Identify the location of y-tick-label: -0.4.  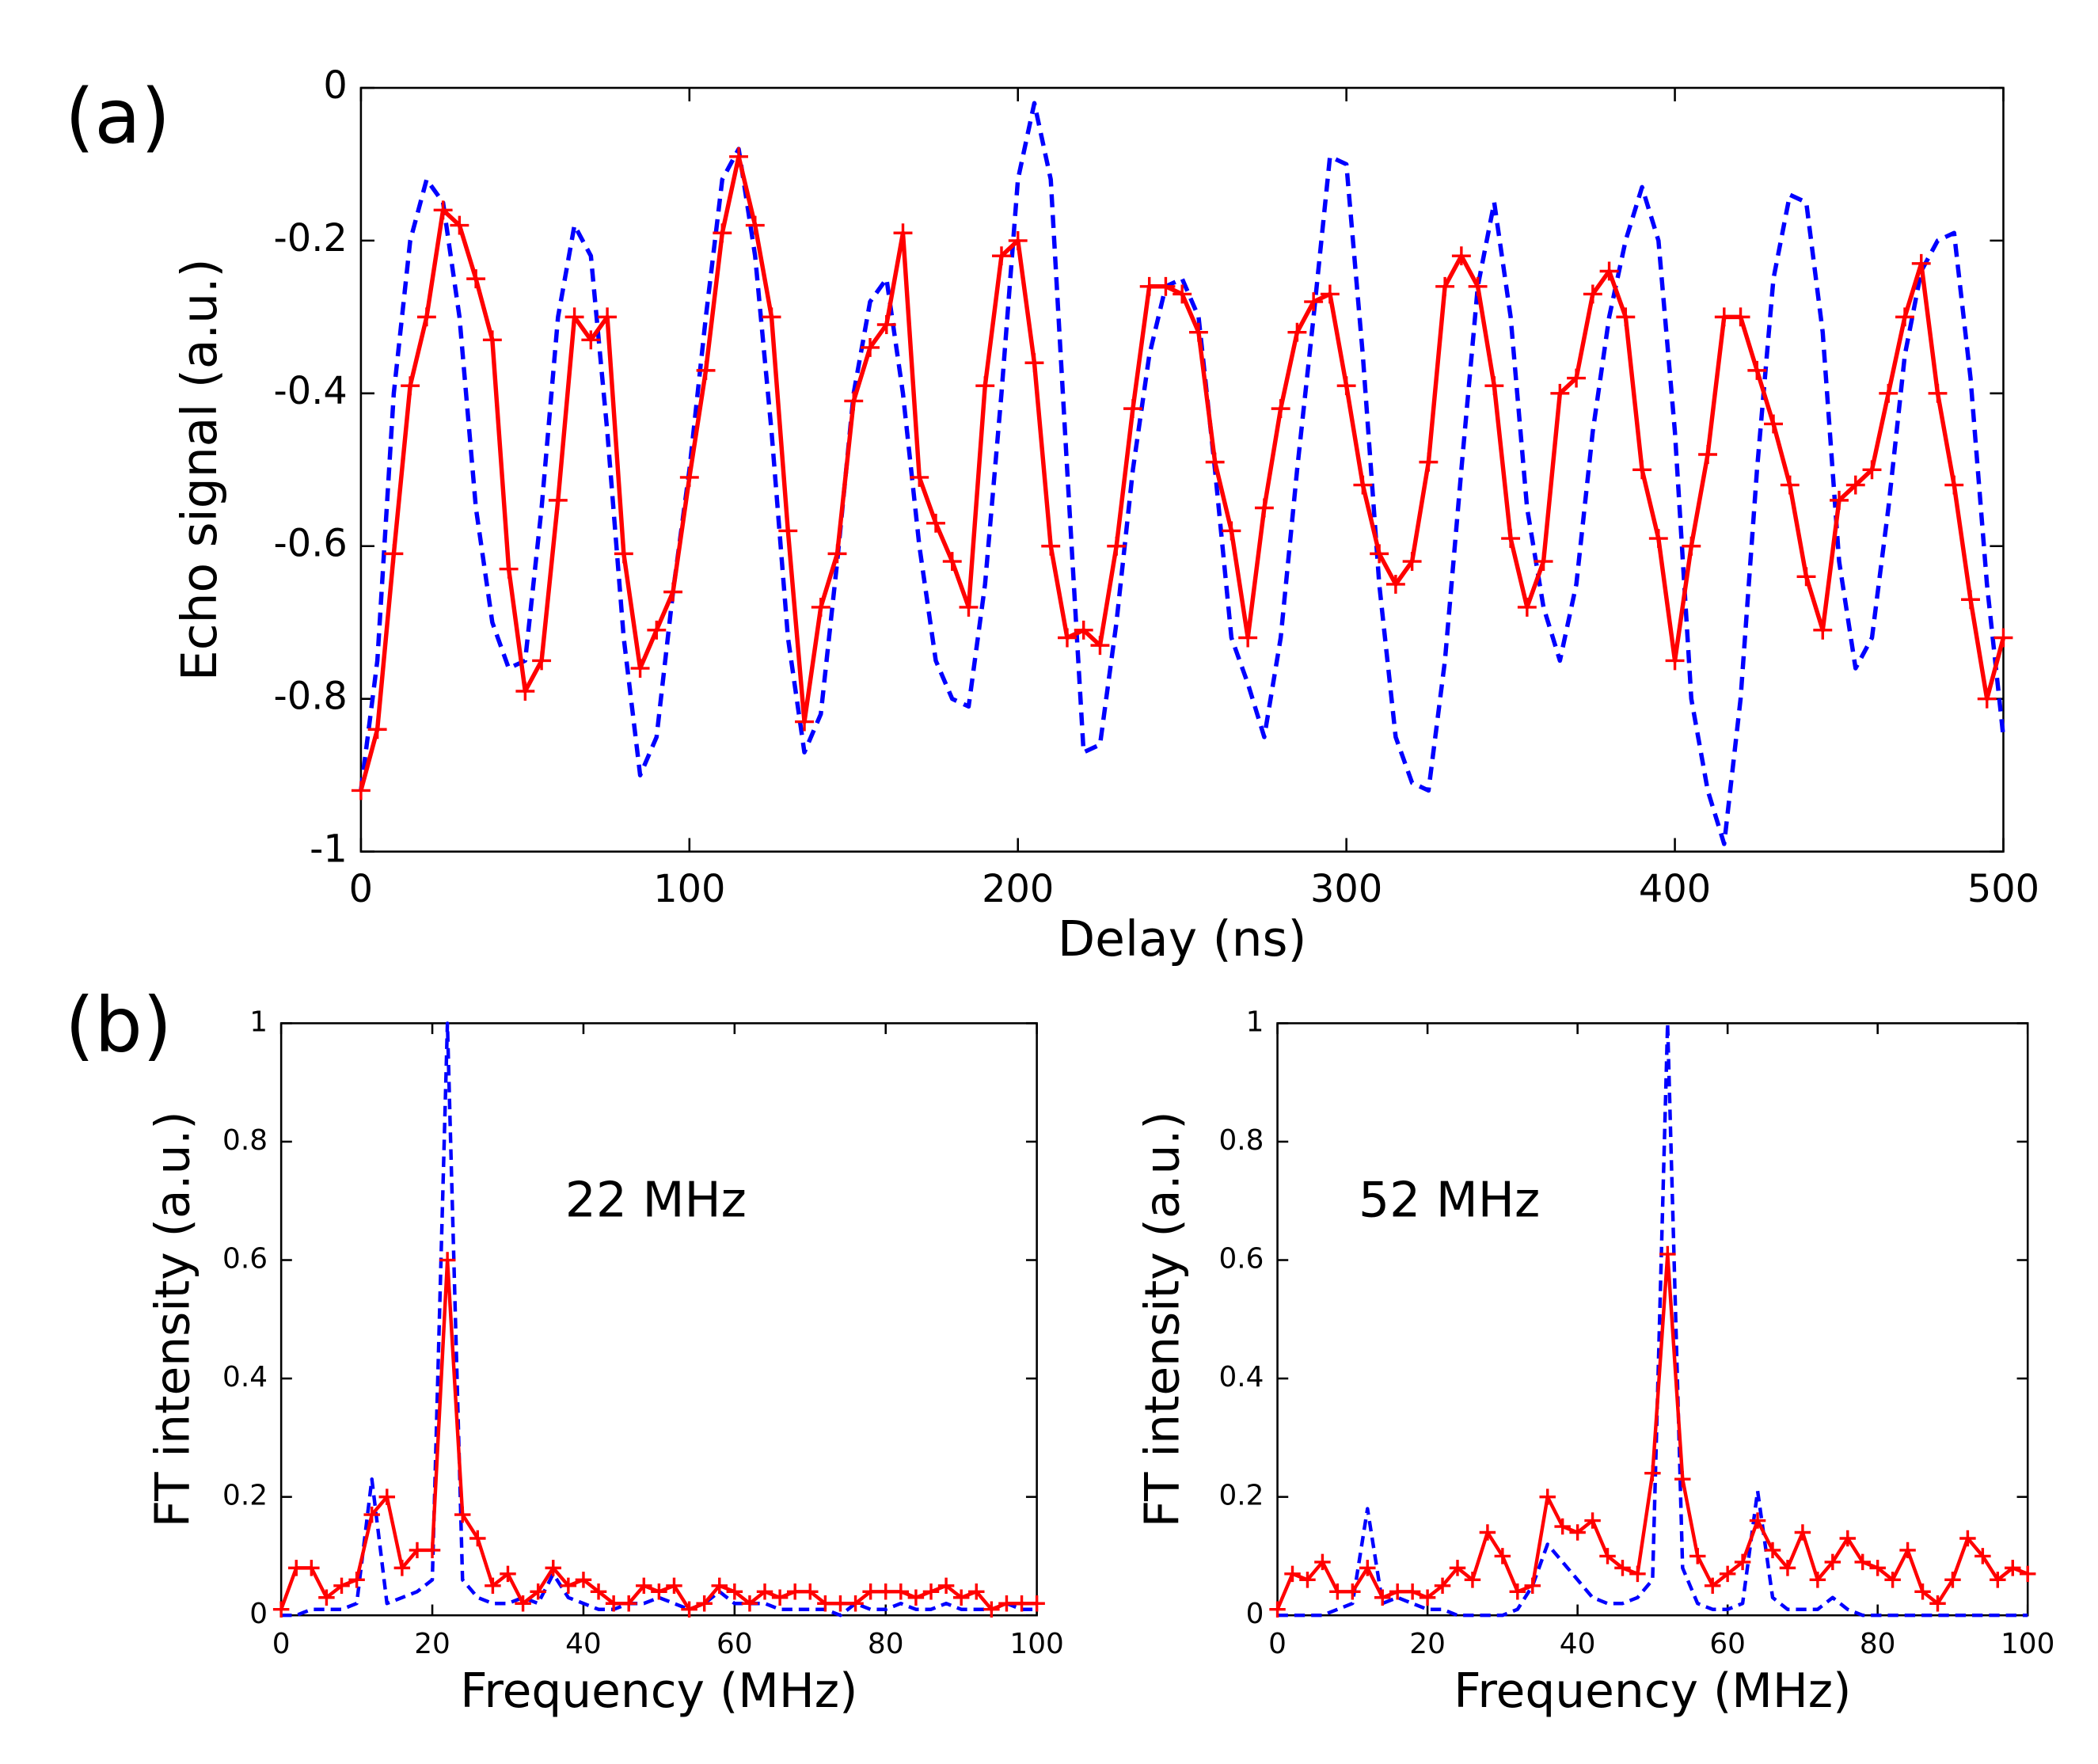
(311, 391).